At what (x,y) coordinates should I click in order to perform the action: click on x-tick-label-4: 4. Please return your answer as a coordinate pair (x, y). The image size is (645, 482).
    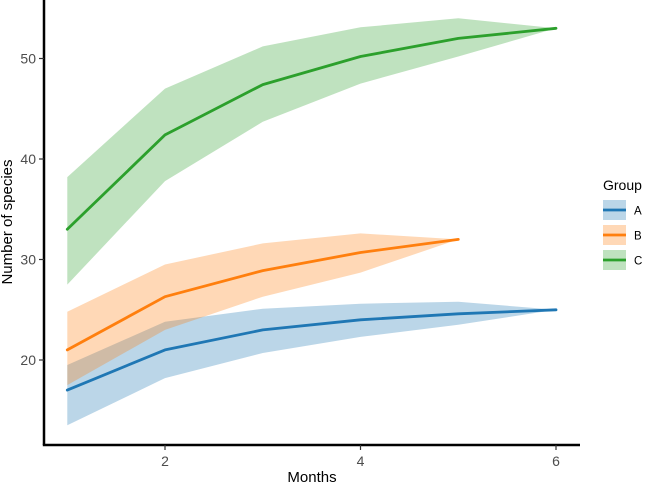
    Looking at the image, I should click on (361, 461).